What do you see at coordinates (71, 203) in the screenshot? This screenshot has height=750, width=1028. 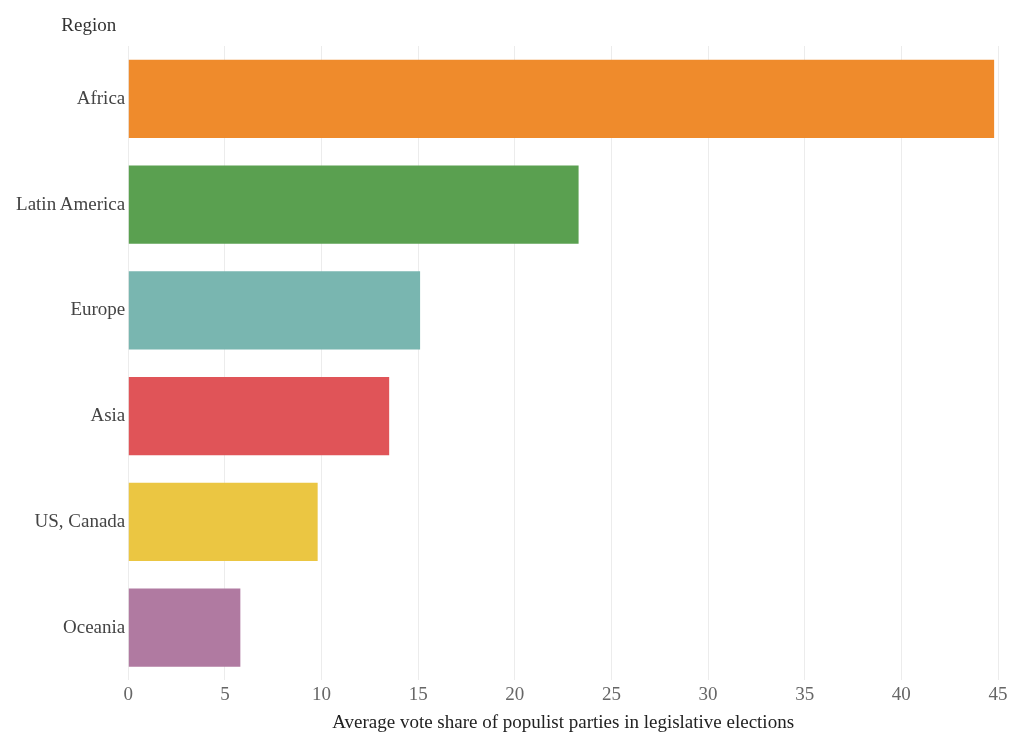 I see `y-tick-label: Latin America` at bounding box center [71, 203].